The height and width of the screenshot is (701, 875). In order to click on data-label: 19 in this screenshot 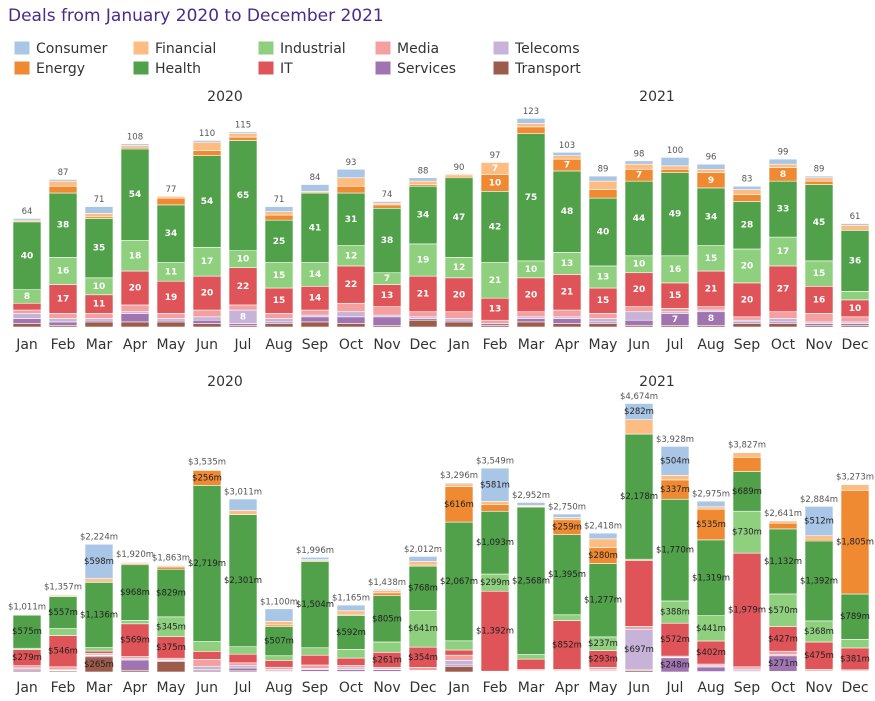, I will do `click(423, 261)`.